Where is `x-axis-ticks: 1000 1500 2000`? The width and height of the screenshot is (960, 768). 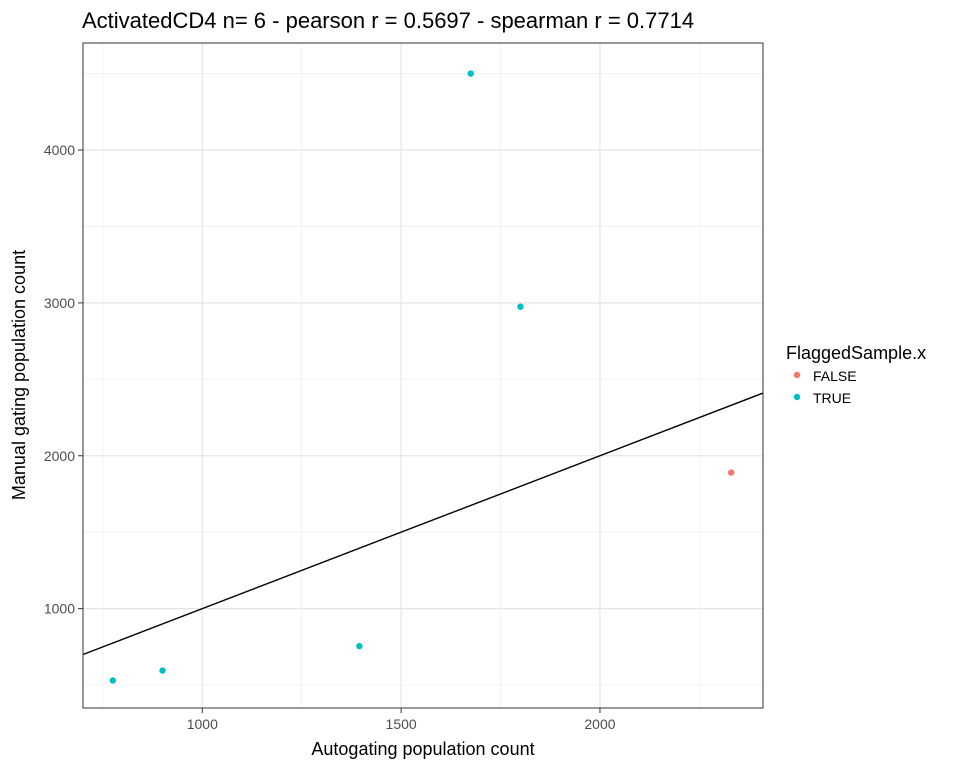 x-axis-ticks: 1000 1500 2000 is located at coordinates (401, 720).